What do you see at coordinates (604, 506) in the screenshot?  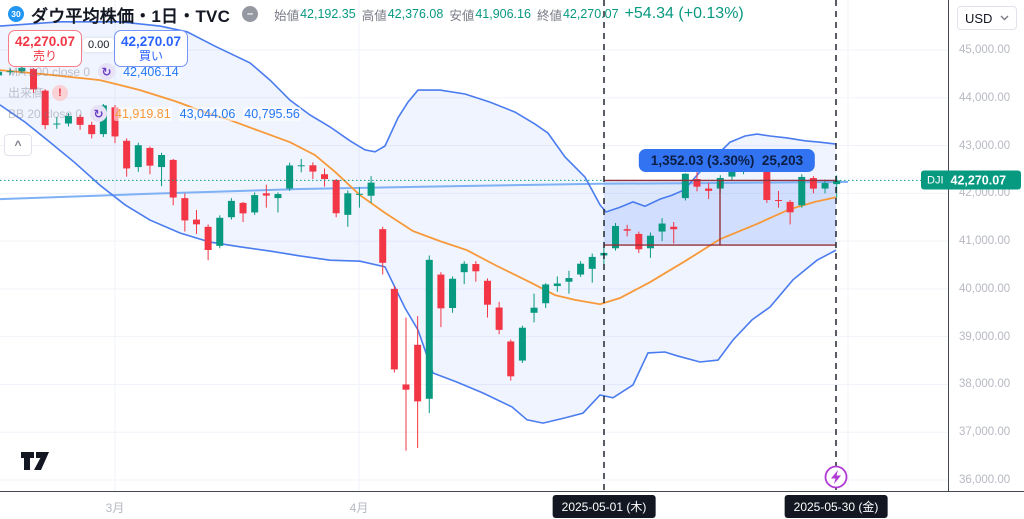 I see `date-chip: 2025-05-01 (木)` at bounding box center [604, 506].